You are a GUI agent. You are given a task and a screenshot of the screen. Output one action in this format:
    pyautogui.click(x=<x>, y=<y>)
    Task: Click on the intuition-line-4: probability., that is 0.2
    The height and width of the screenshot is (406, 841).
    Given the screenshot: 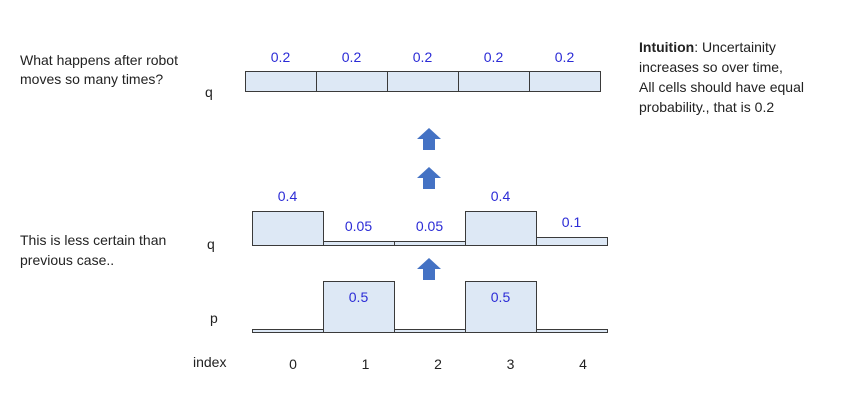 What is the action you would take?
    pyautogui.click(x=707, y=107)
    